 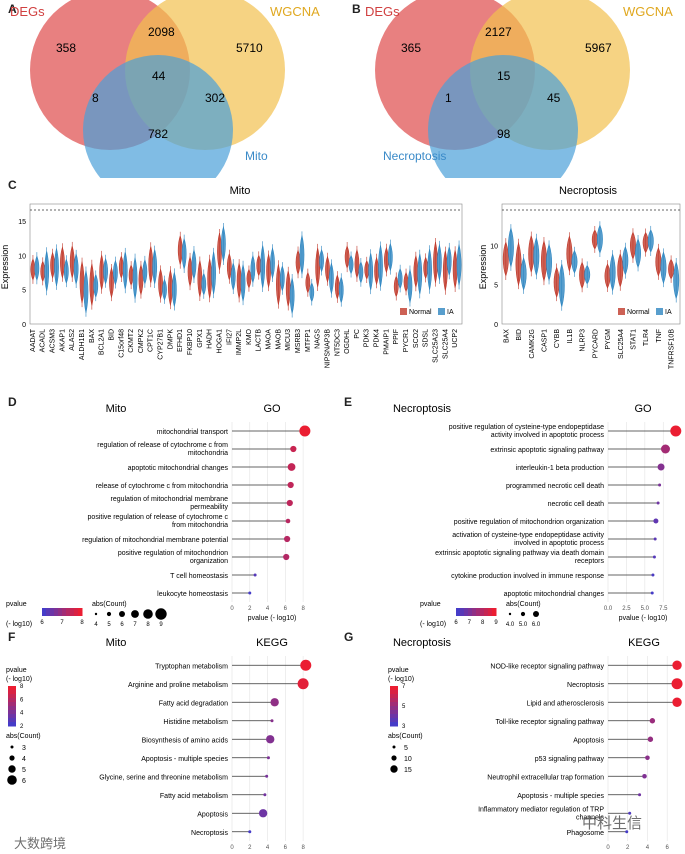 What do you see at coordinates (43, 340) in the screenshot?
I see `x-tick-label: ACADL` at bounding box center [43, 340].